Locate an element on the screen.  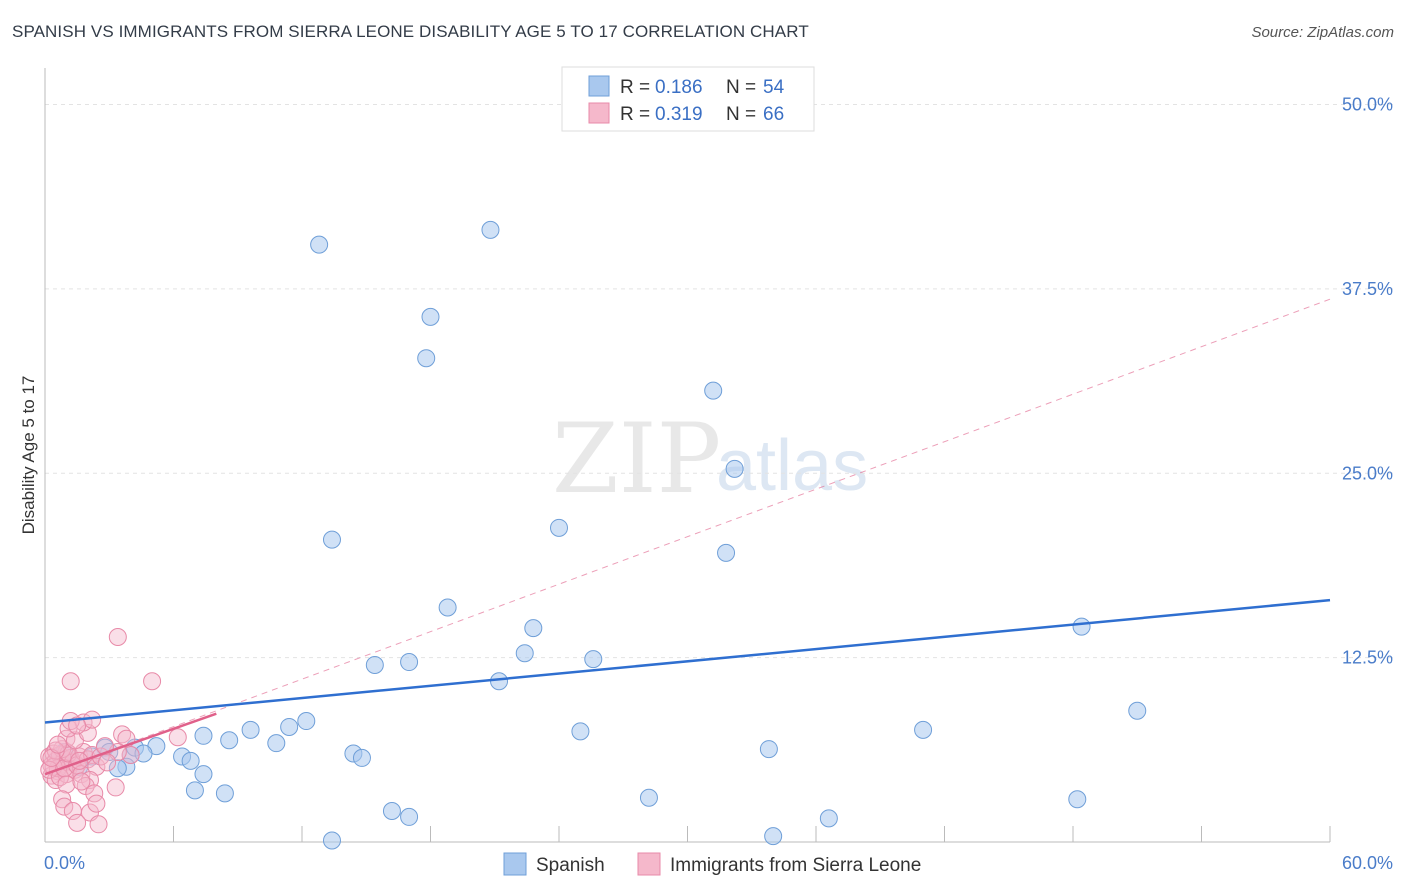
legend-r-label-spanish: R = is located at coordinates (635, 87).